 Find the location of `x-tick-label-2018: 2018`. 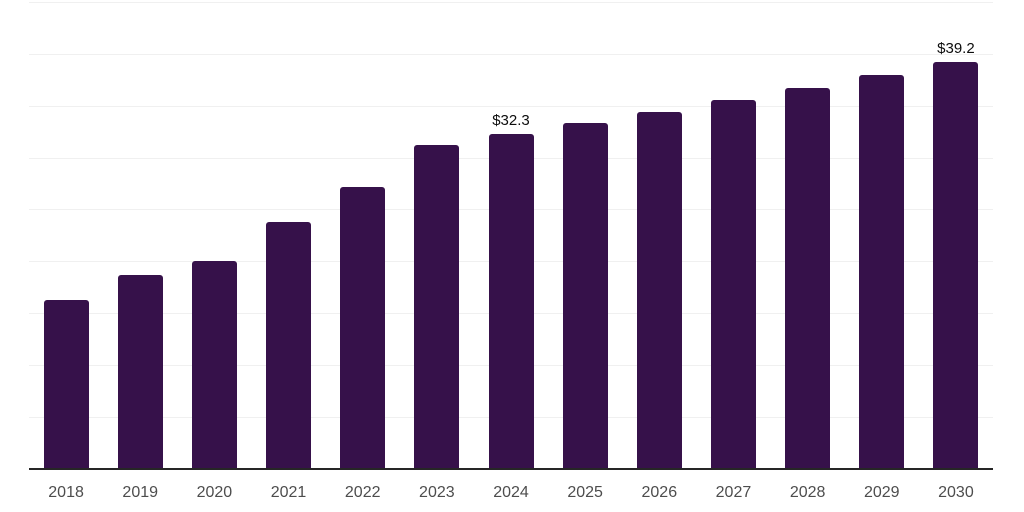

x-tick-label-2018: 2018 is located at coordinates (66, 492).